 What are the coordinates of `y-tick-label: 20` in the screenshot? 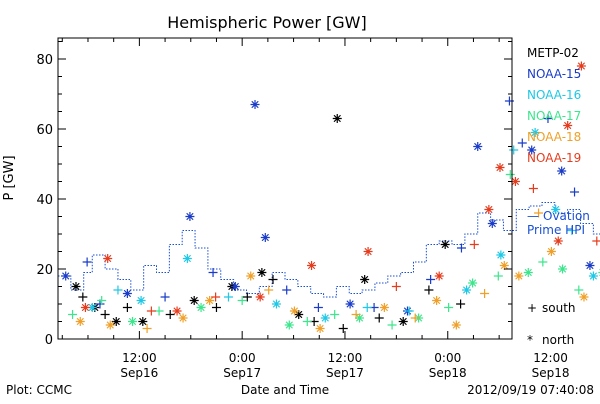 It's located at (44, 270).